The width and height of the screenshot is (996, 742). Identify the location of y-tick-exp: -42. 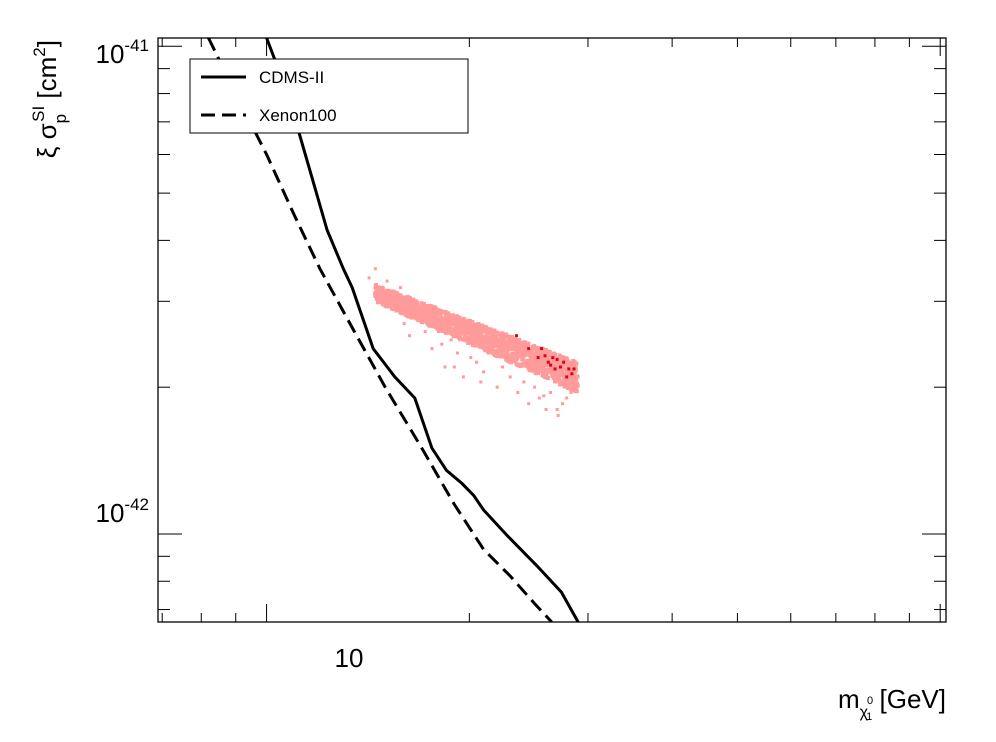
(136, 504).